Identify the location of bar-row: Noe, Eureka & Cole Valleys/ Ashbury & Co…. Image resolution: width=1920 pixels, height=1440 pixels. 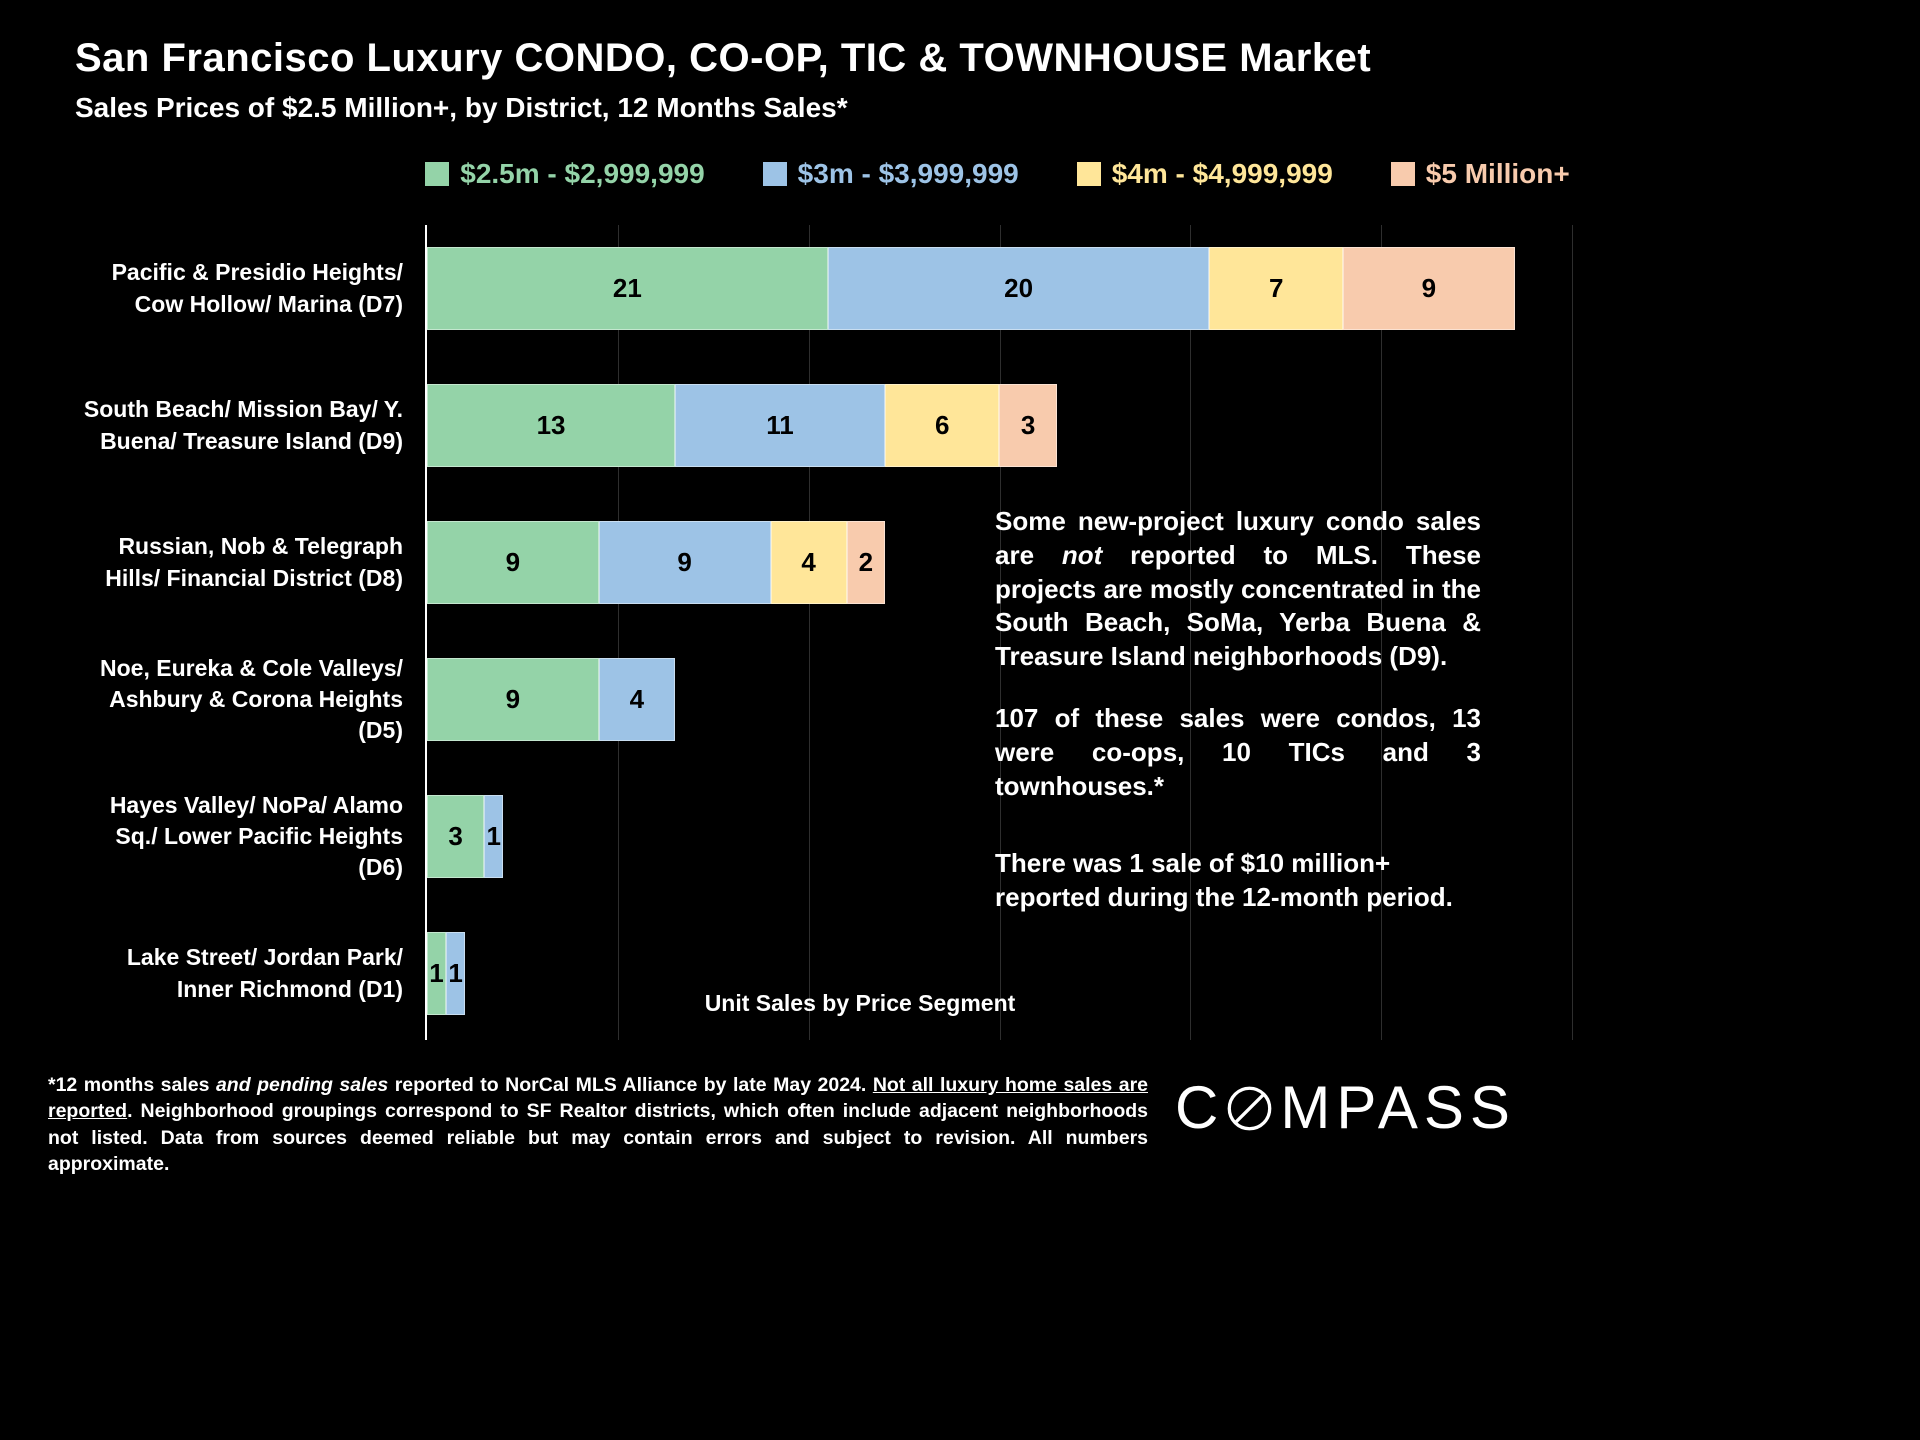
(830, 699).